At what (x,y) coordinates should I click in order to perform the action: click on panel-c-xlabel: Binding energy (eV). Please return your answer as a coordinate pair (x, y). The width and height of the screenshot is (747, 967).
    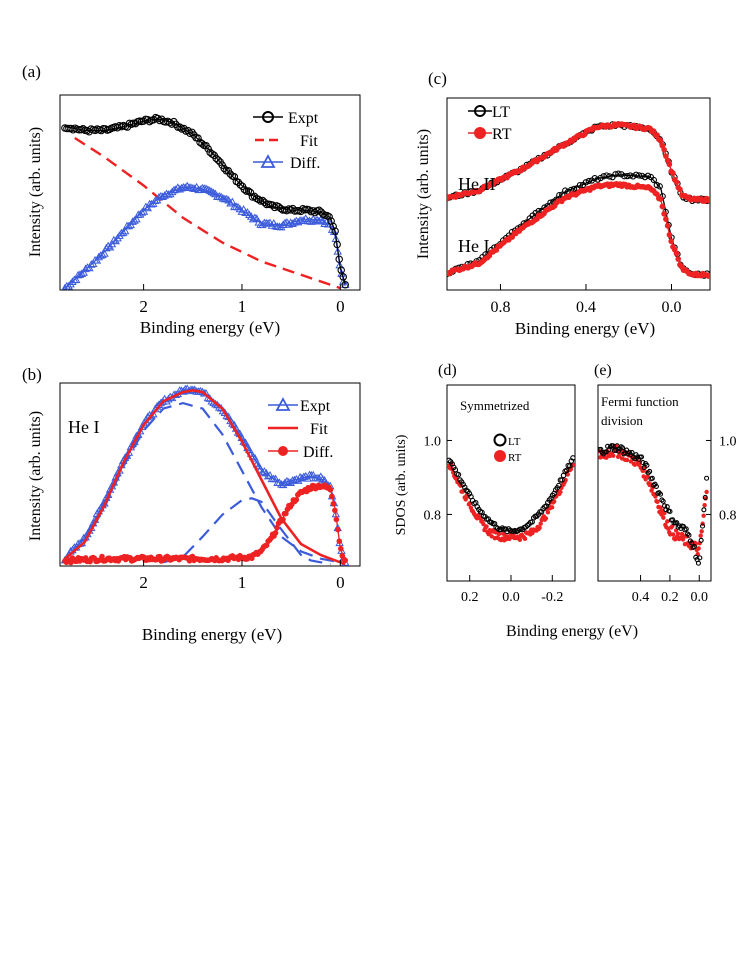
    Looking at the image, I should click on (585, 328).